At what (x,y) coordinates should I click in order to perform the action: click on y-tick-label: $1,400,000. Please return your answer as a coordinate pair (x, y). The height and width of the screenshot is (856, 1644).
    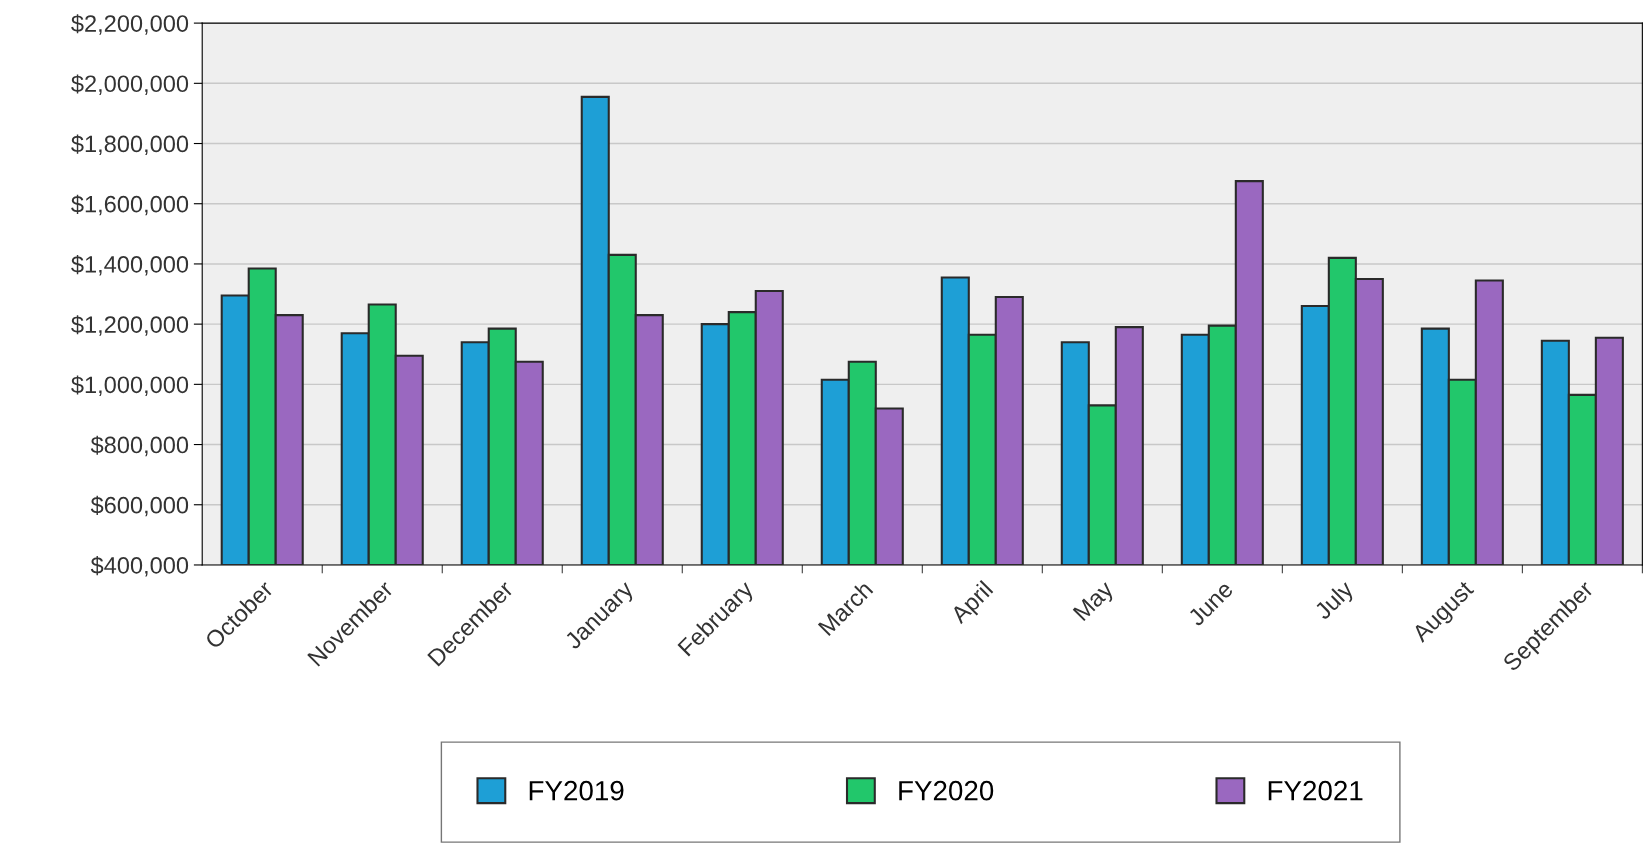
    Looking at the image, I should click on (130, 265).